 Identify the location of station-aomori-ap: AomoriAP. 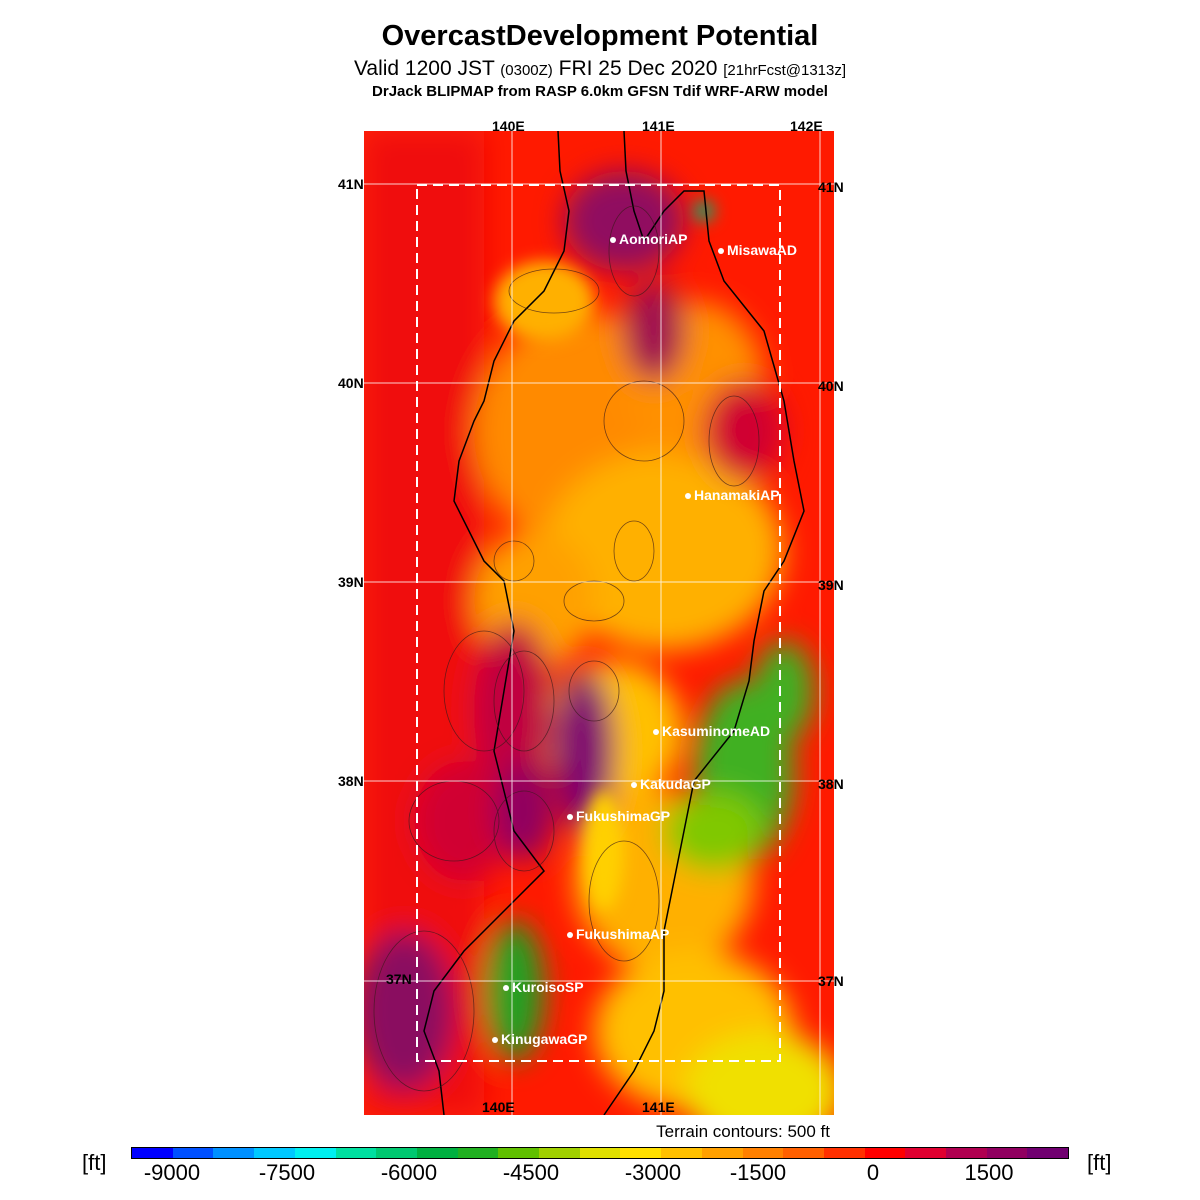
(648, 239).